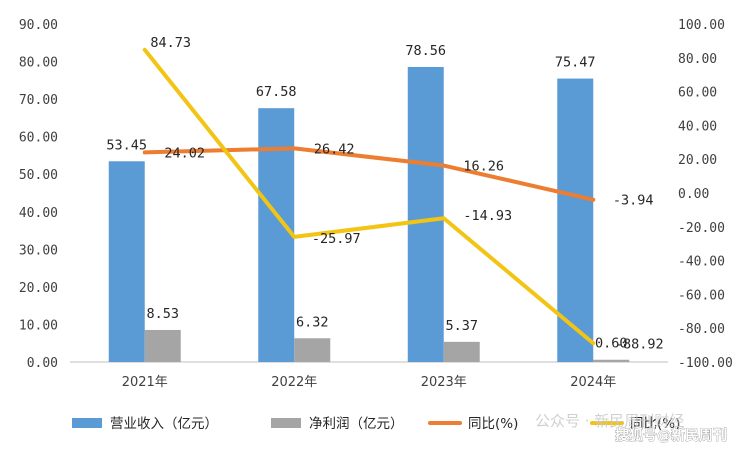  What do you see at coordinates (145, 382) in the screenshot?
I see `category-label: 2021年` at bounding box center [145, 382].